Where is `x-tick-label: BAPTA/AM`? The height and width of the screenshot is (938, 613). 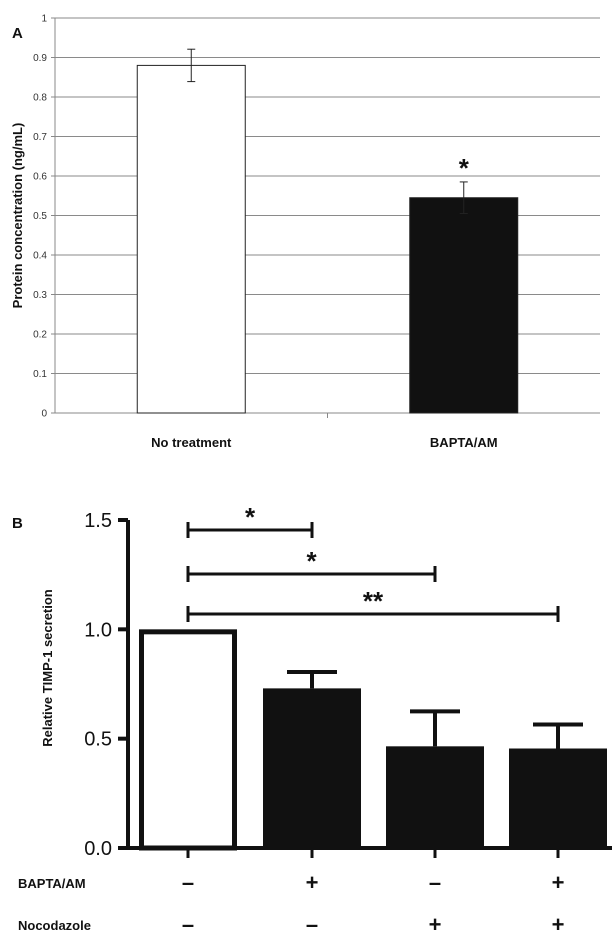 x-tick-label: BAPTA/AM is located at coordinates (464, 442).